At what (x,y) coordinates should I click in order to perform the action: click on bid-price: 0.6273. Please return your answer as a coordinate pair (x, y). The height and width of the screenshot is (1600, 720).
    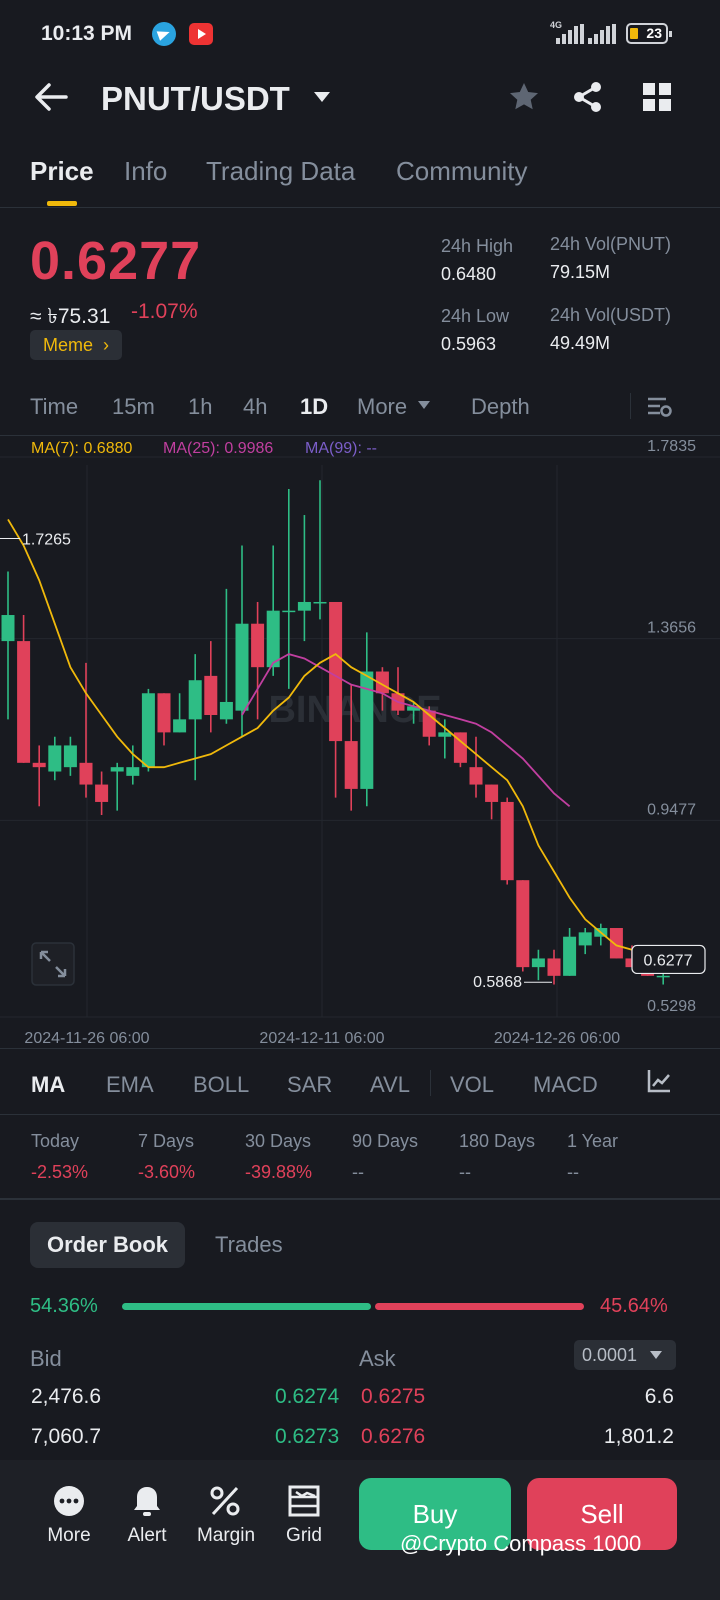
    Looking at the image, I should click on (307, 1436).